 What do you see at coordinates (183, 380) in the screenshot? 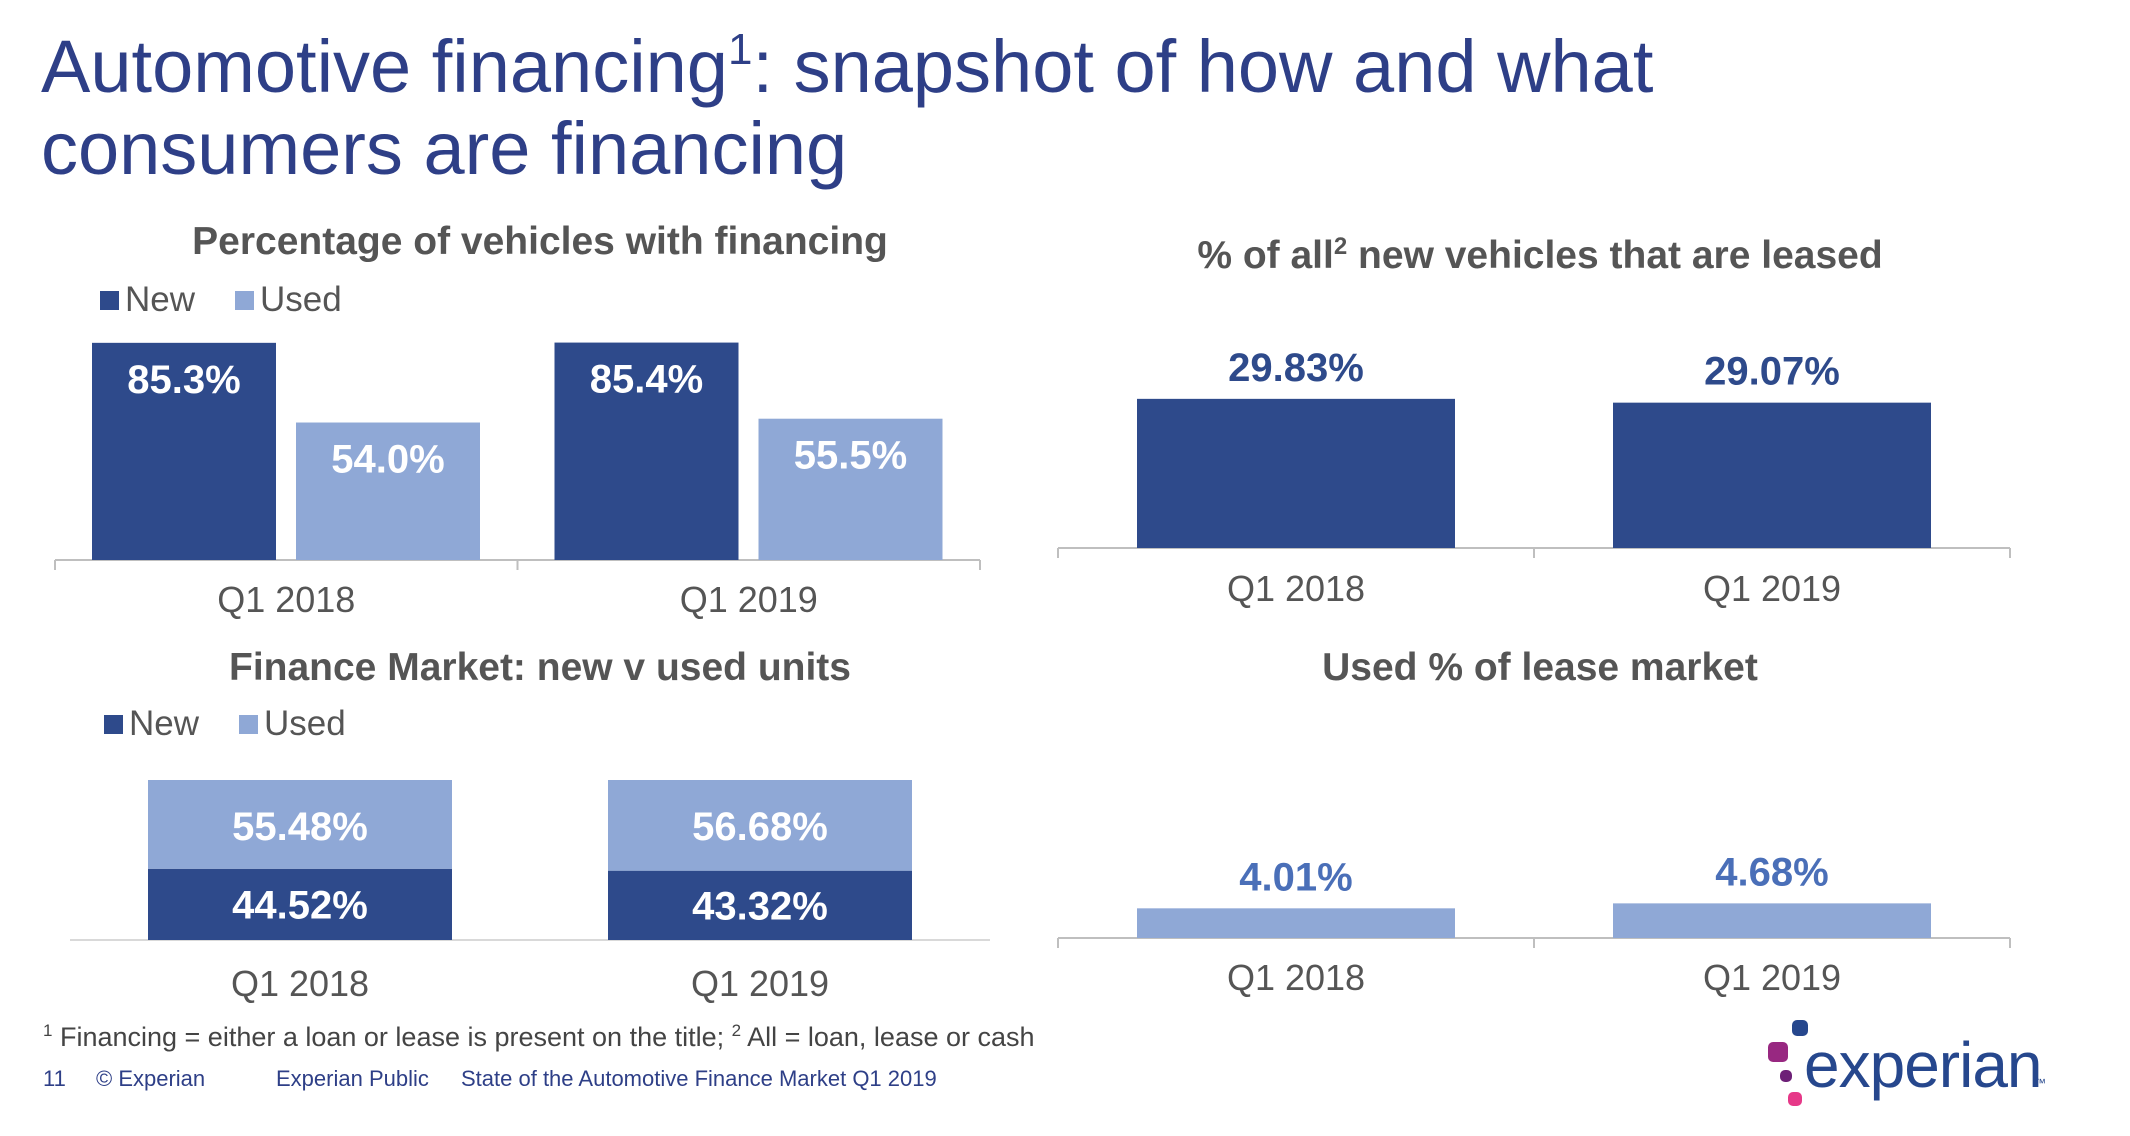
I see `data-label: 85.3%` at bounding box center [183, 380].